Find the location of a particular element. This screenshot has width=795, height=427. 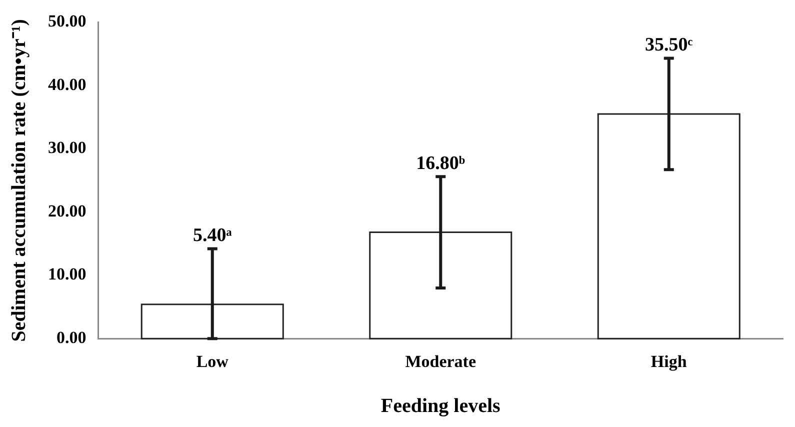

y-tick-label: 40.00 is located at coordinates (67, 84).